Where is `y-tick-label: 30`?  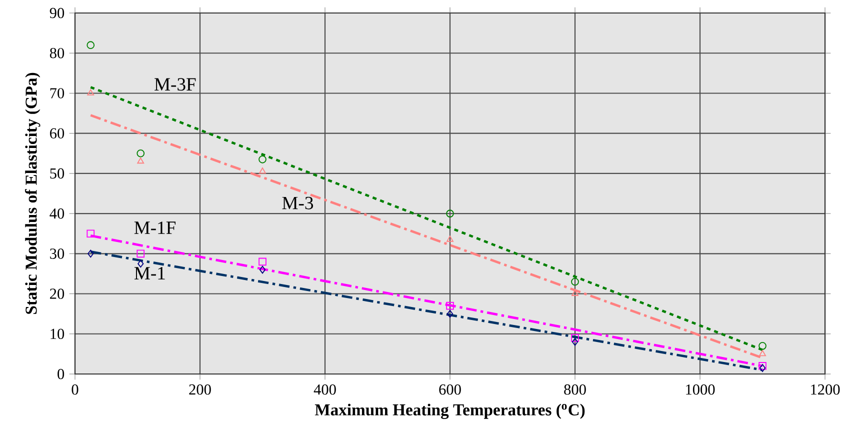 y-tick-label: 30 is located at coordinates (57, 253).